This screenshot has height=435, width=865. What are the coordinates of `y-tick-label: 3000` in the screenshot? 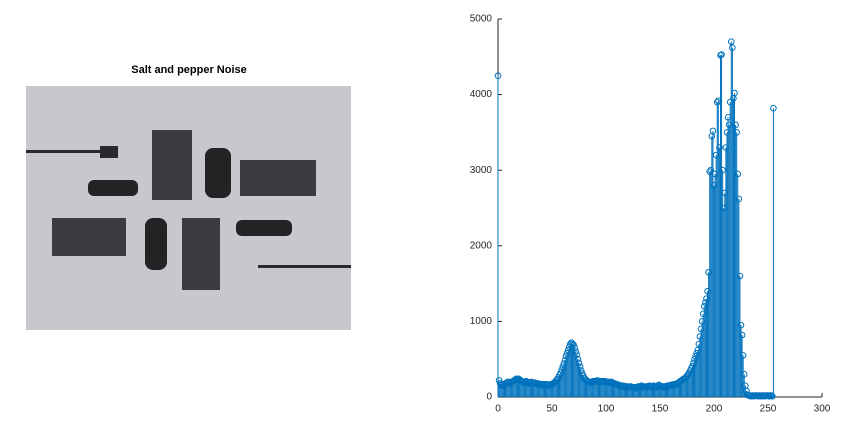 It's located at (481, 170).